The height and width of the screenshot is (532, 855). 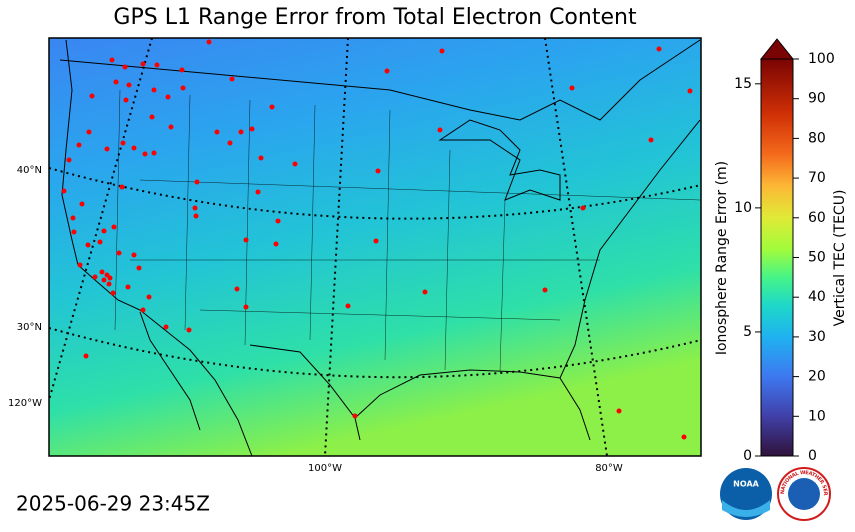 What do you see at coordinates (722, 258) in the screenshot?
I see `colorbar-label: Ionosphere Range Error (m)` at bounding box center [722, 258].